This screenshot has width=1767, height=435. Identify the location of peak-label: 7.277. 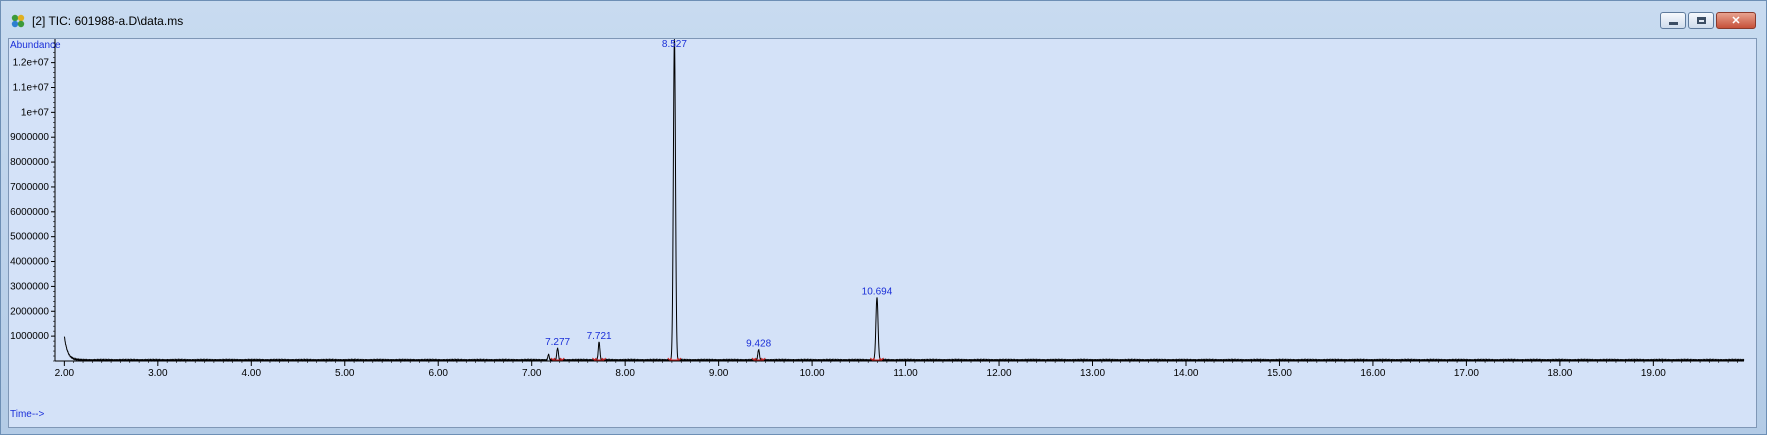
(557, 342).